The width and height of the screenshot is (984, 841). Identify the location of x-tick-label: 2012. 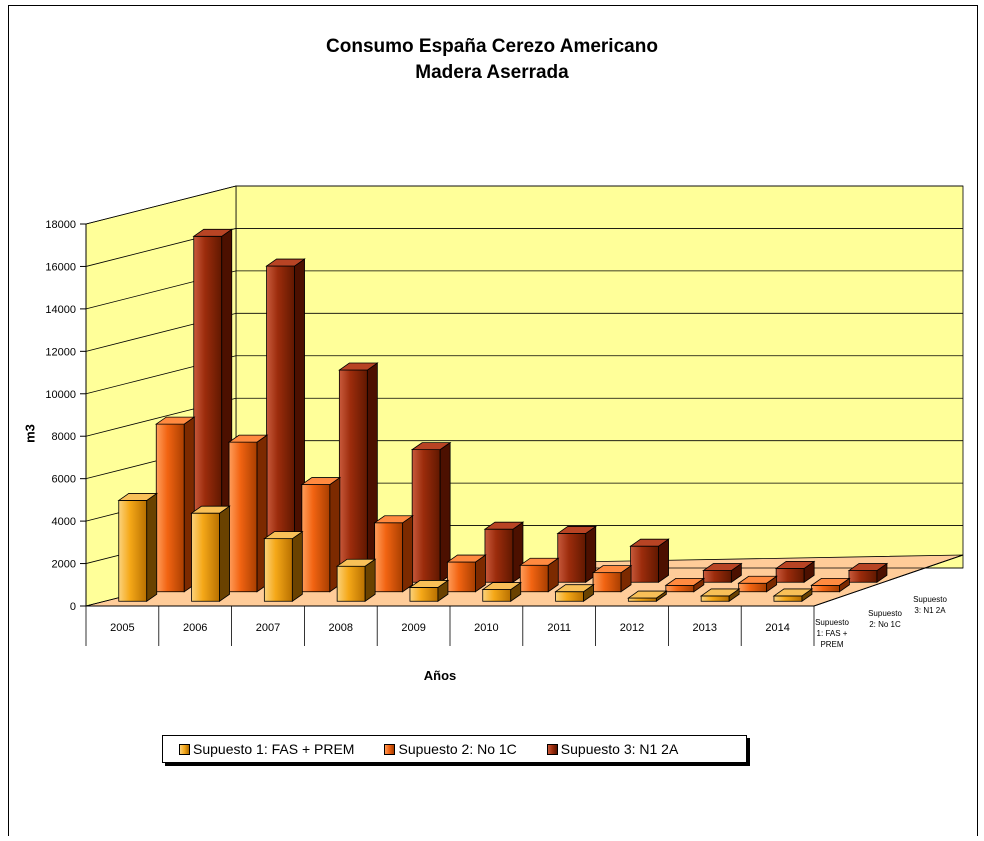
(632, 628).